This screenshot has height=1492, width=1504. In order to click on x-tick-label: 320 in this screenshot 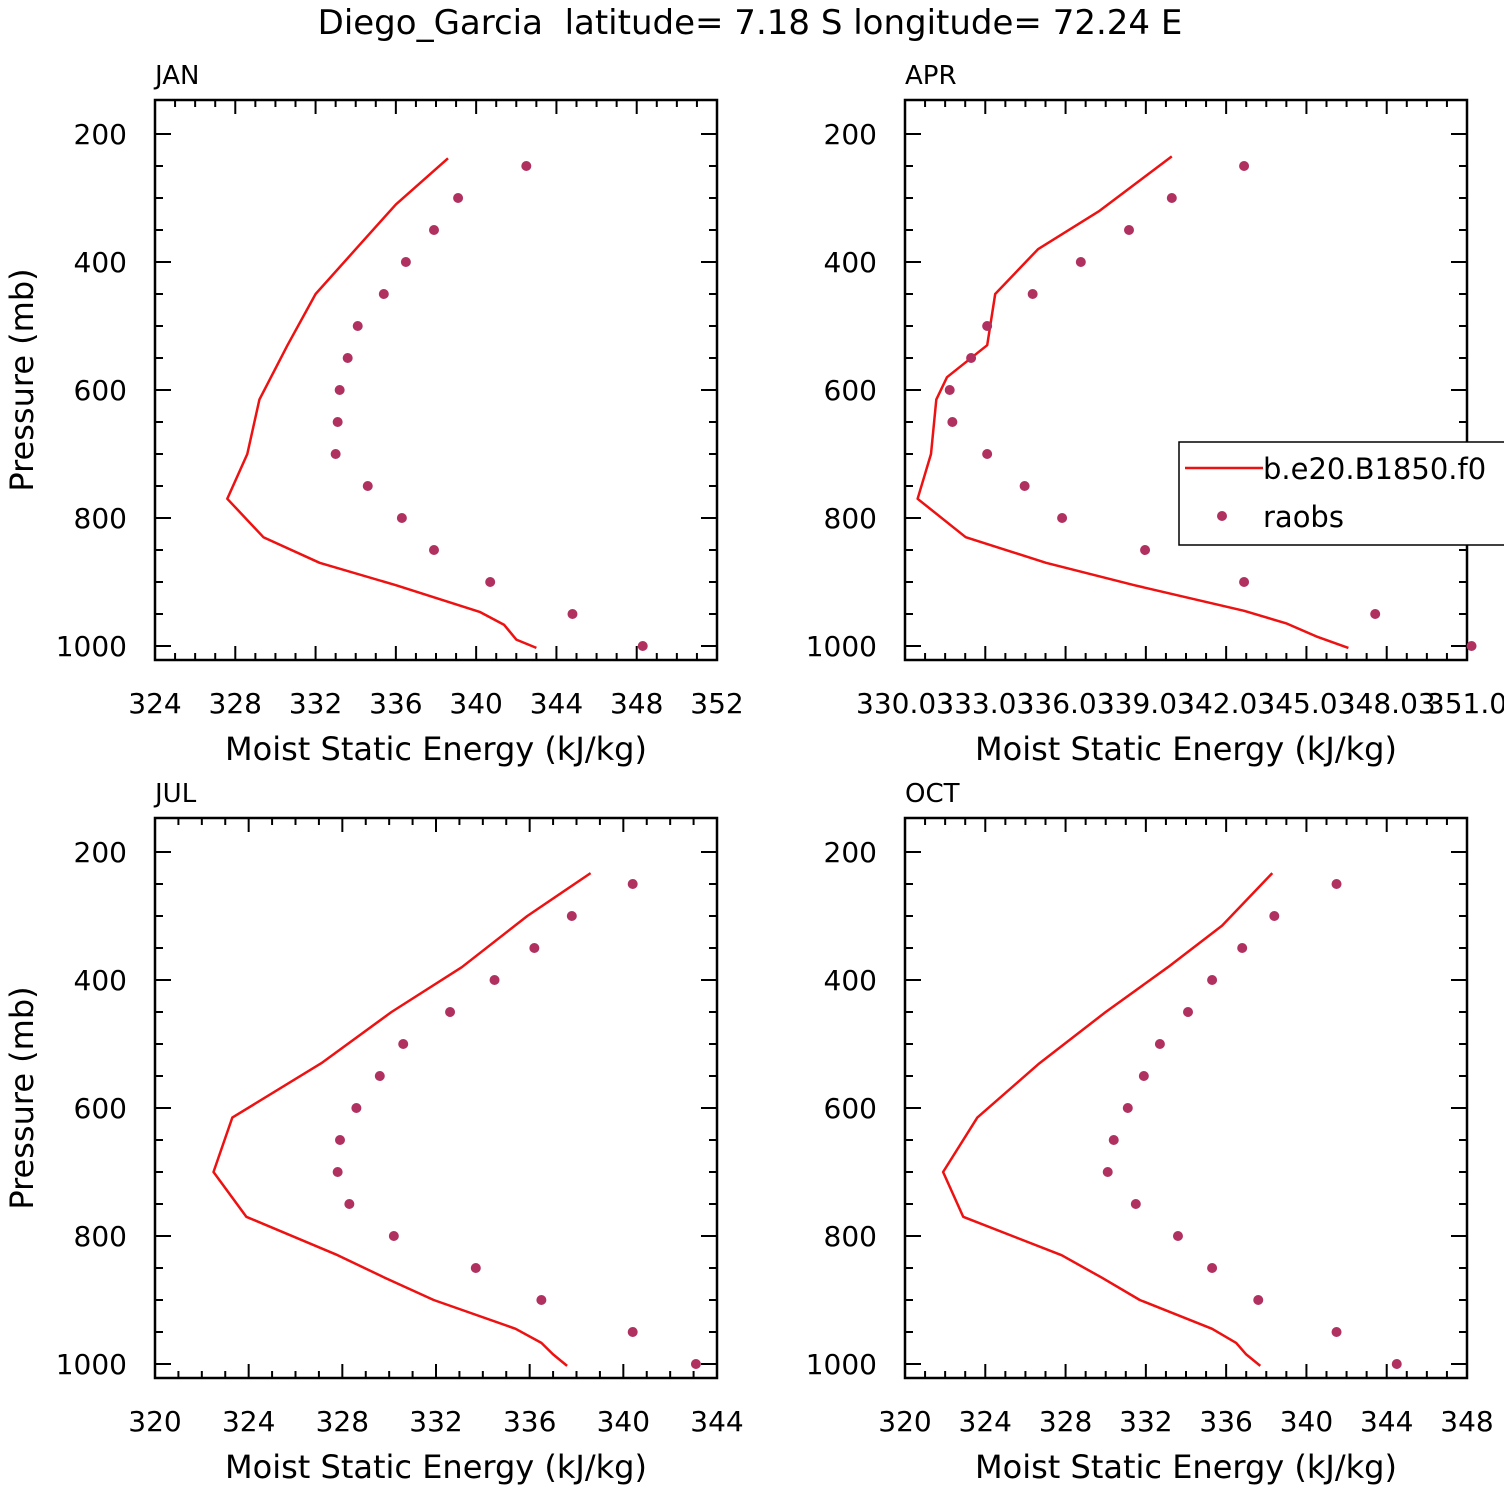, I will do `click(154, 1421)`.